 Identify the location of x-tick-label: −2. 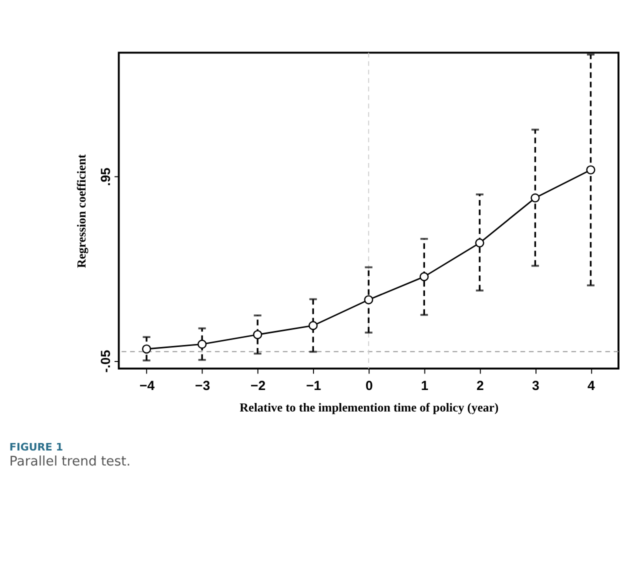
(258, 385).